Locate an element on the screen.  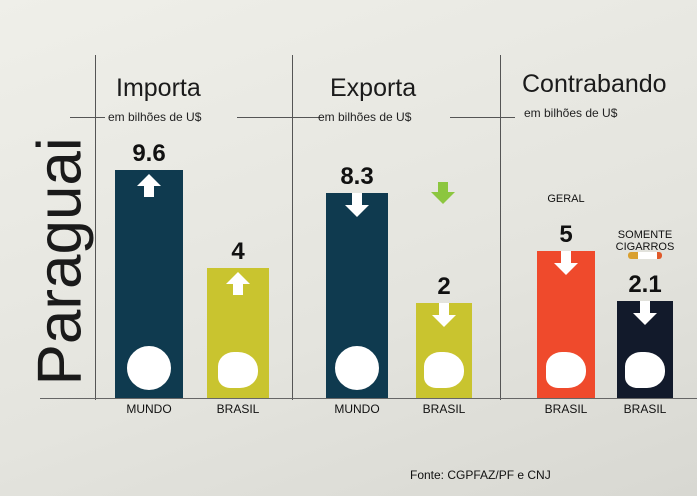
value-label: 2.1 is located at coordinates (645, 285).